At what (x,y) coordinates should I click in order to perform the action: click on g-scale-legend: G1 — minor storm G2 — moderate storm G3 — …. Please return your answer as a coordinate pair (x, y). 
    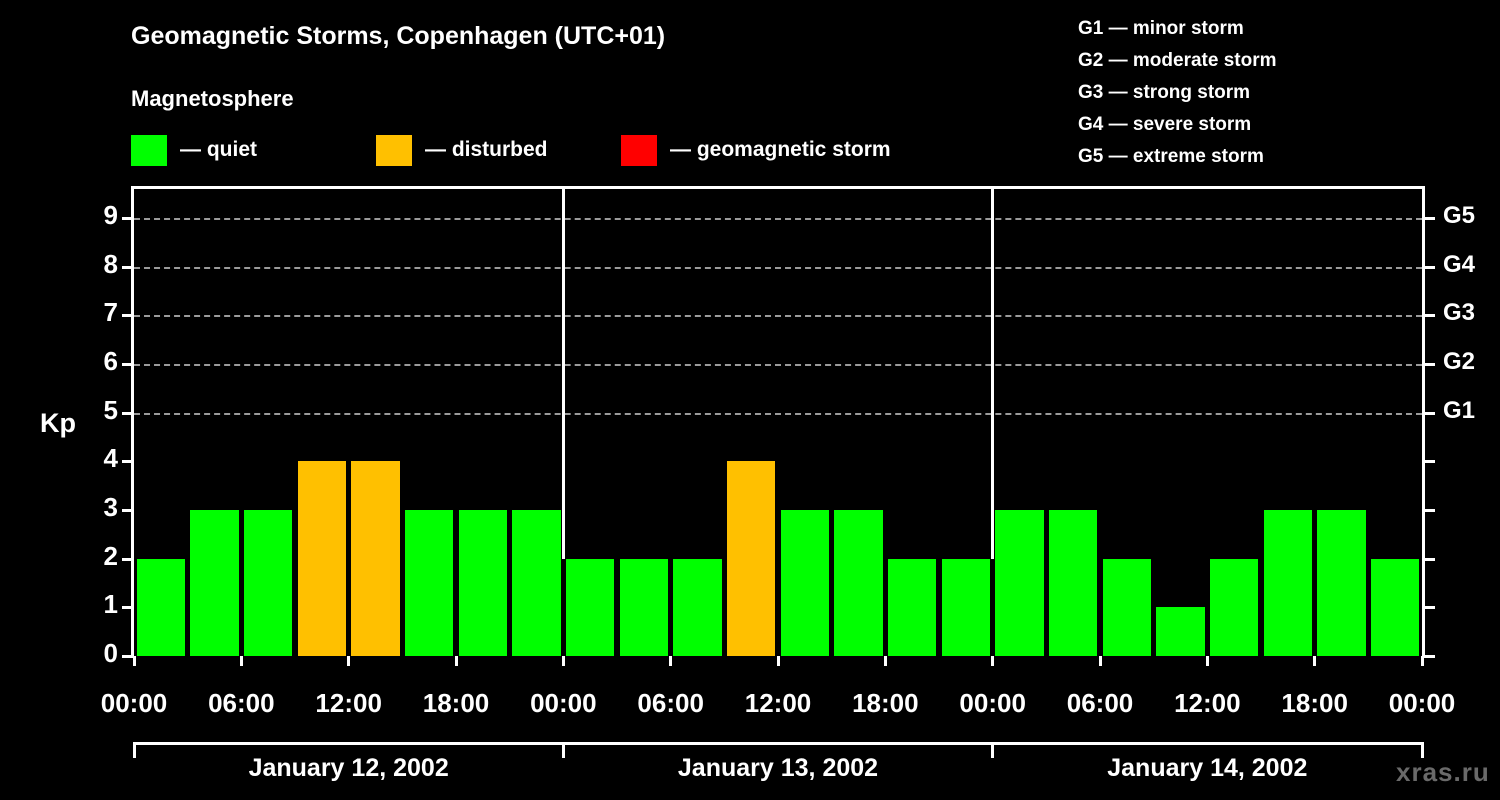
    Looking at the image, I should click on (1177, 93).